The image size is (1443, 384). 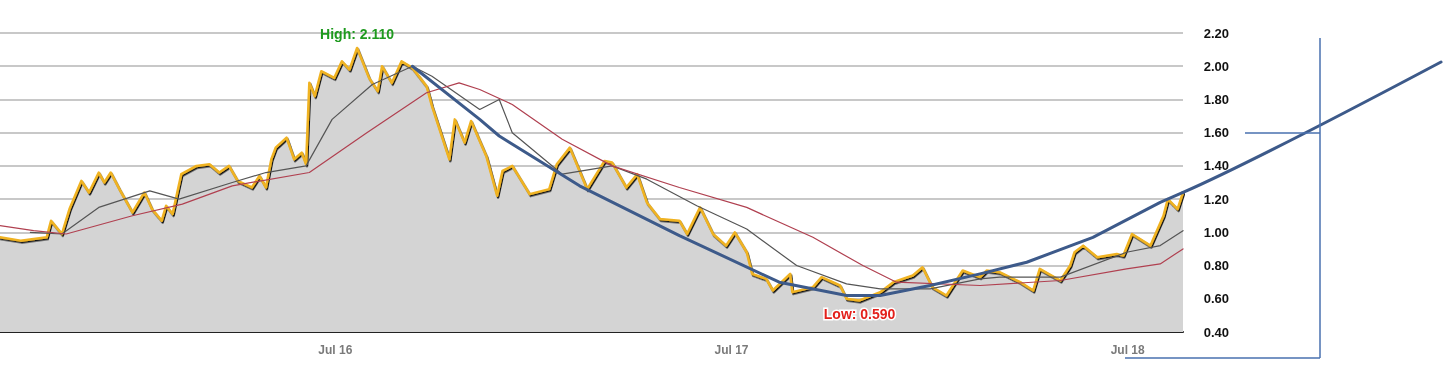 What do you see at coordinates (1216, 99) in the screenshot?
I see `y-tick-label: 1.80` at bounding box center [1216, 99].